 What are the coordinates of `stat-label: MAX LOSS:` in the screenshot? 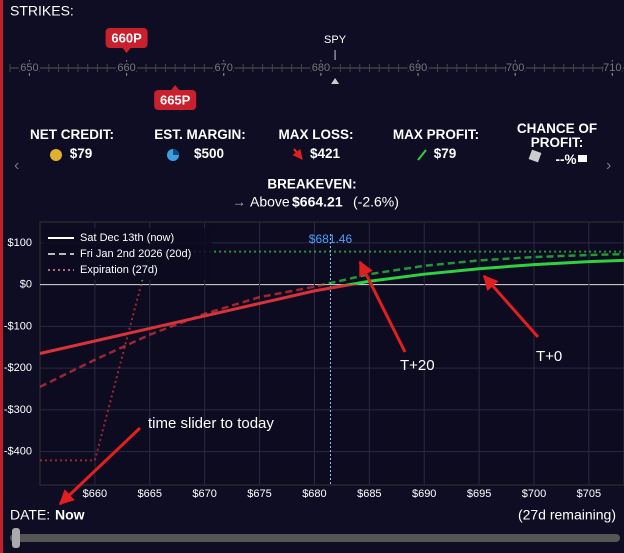 It's located at (316, 134).